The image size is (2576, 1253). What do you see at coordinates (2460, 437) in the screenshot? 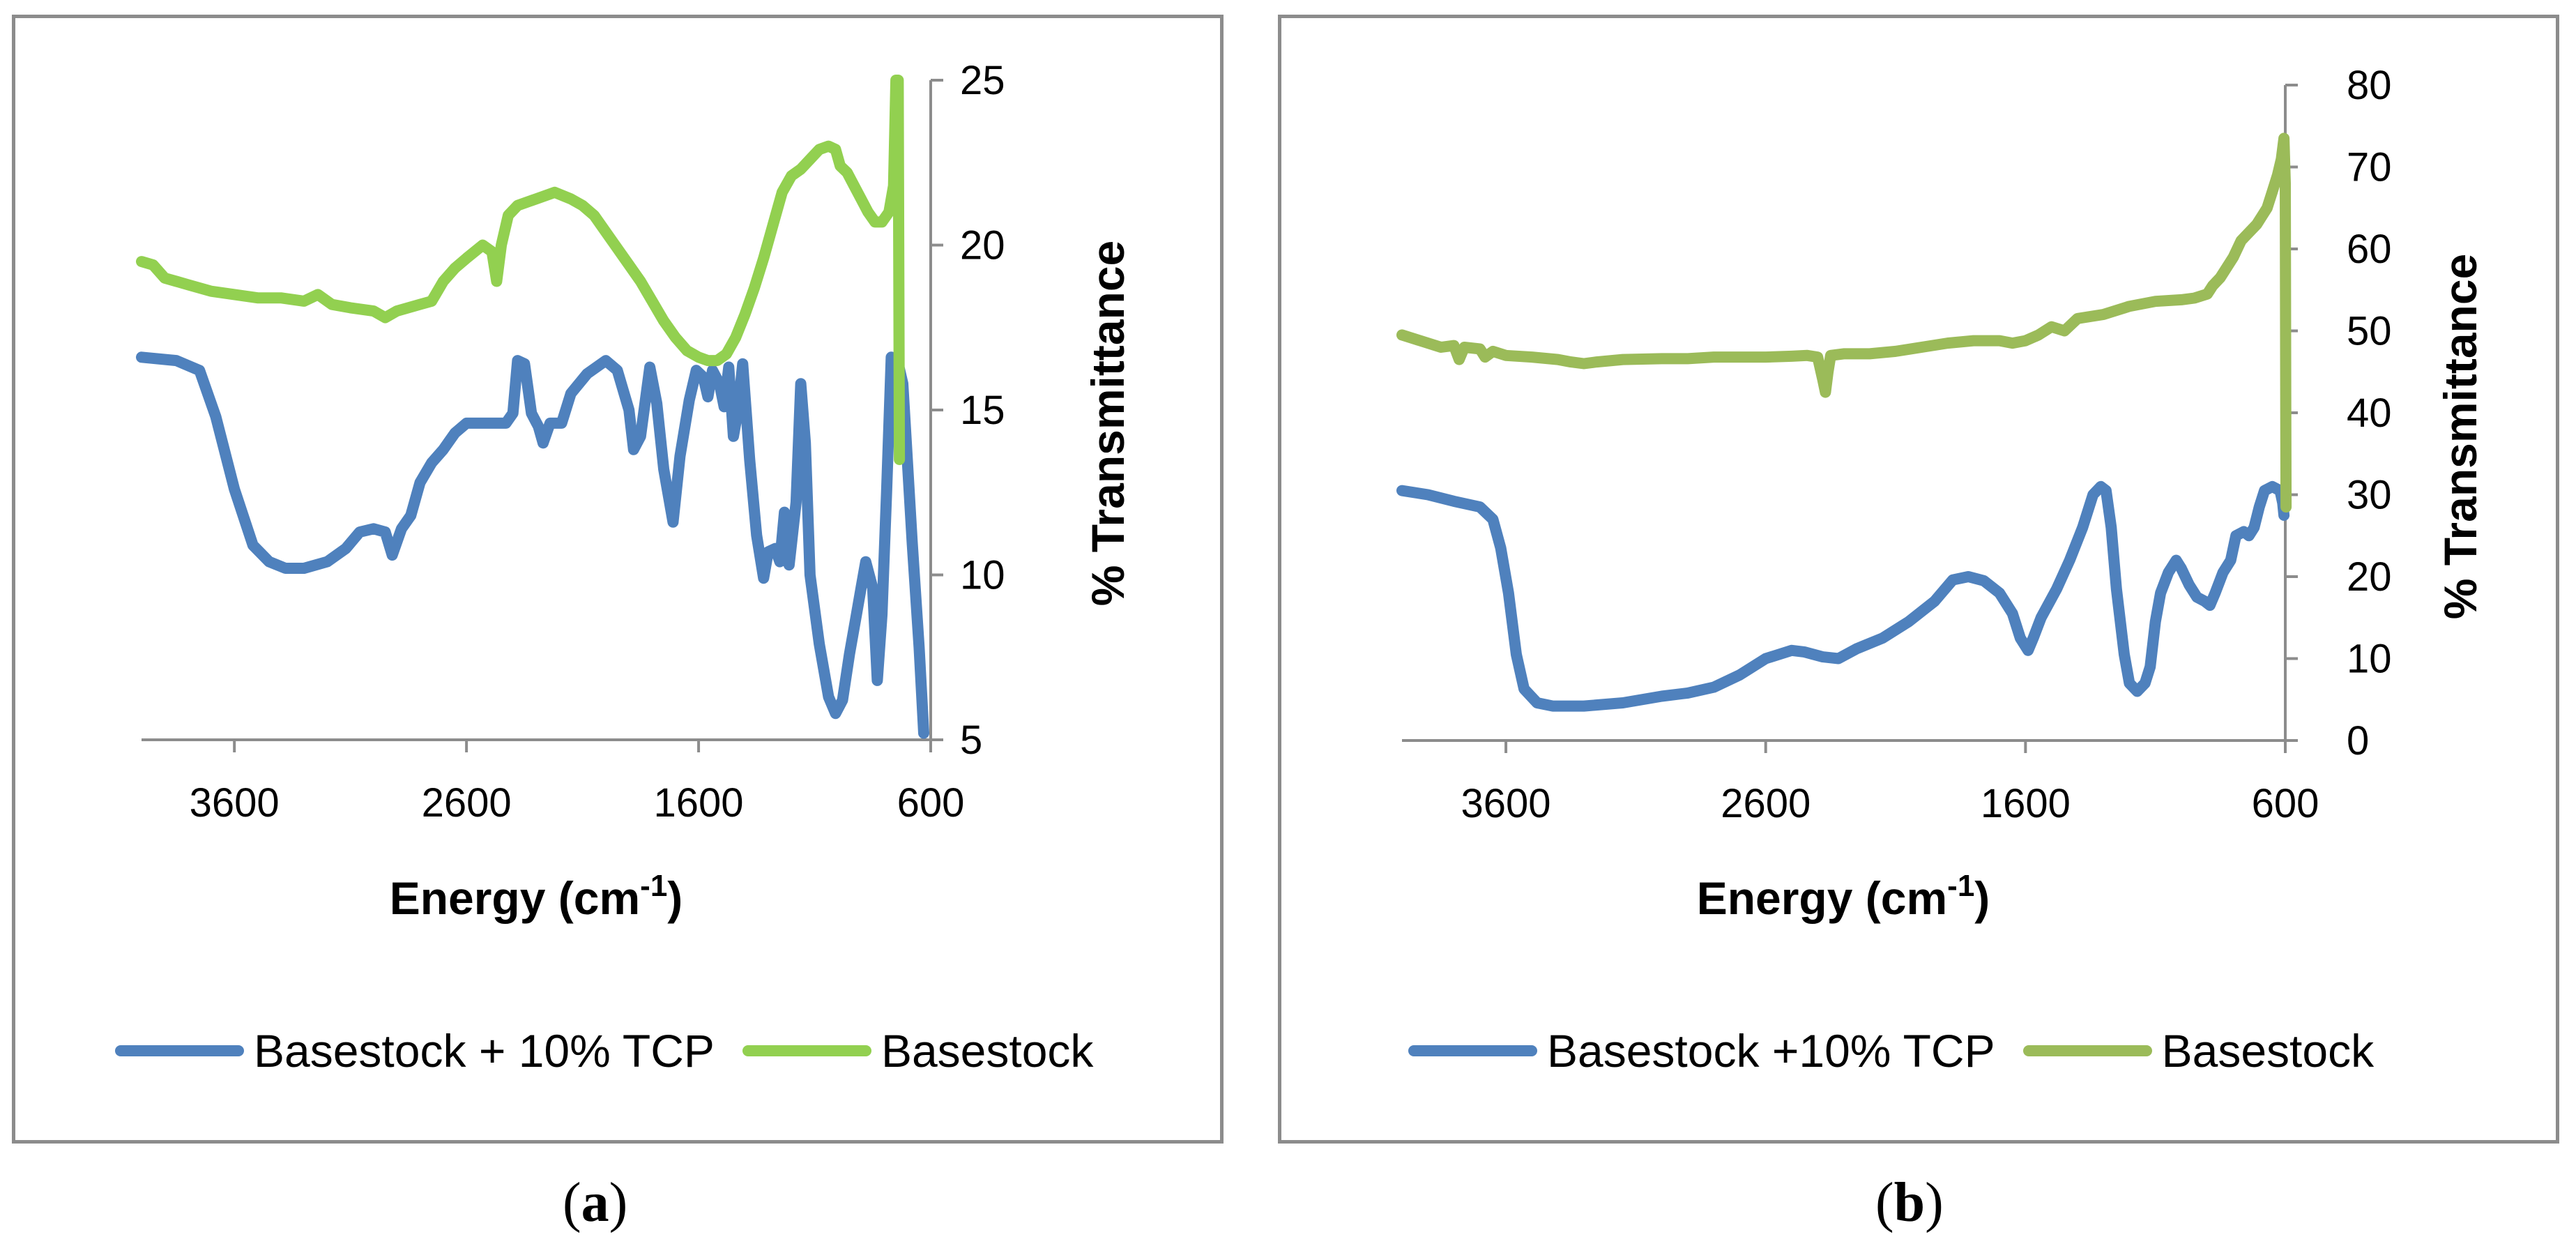
I see `y-axis-title-b: % Transmittance` at bounding box center [2460, 437].